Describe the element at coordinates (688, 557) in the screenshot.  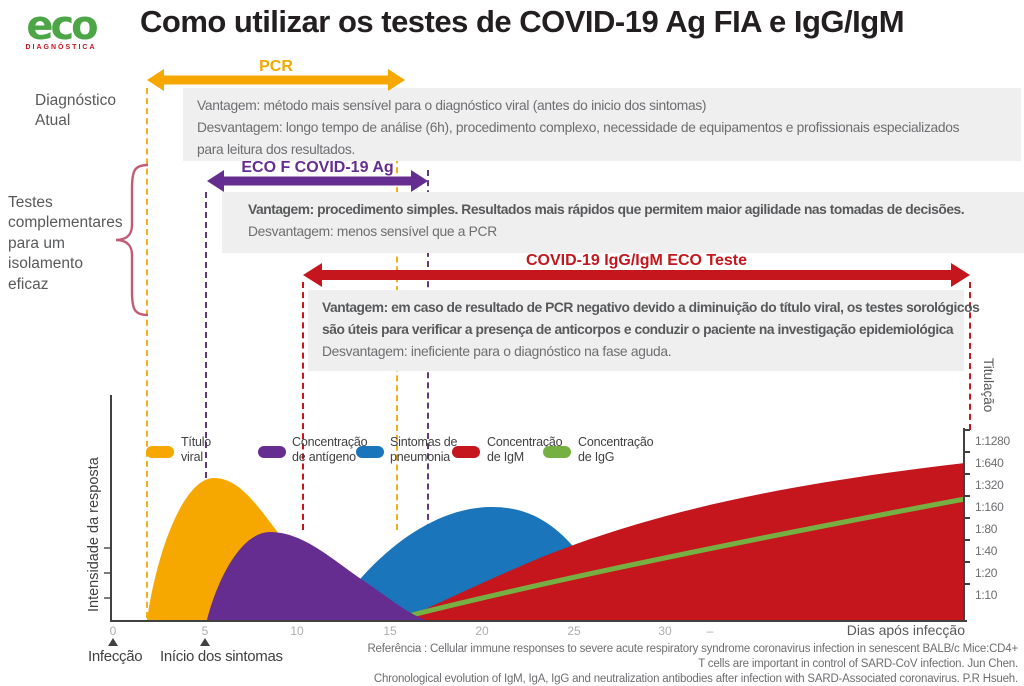
I see `igg-line` at that location.